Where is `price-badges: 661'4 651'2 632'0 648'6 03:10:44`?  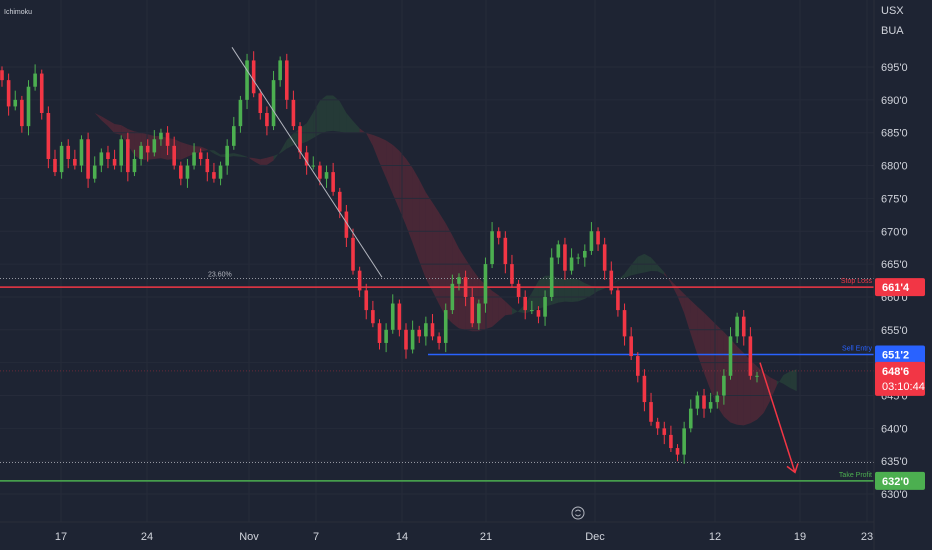
price-badges: 661'4 651'2 632'0 648'6 03:10:44 is located at coordinates (900, 384).